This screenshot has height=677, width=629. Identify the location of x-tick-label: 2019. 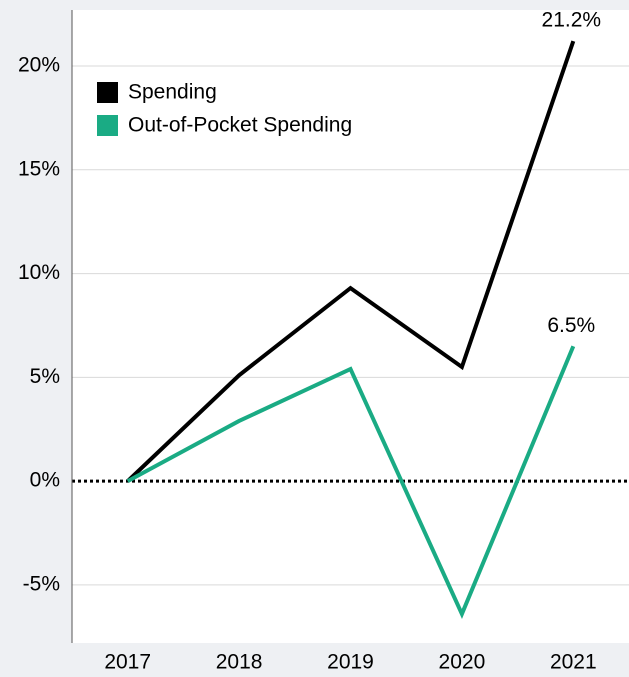
(350, 662).